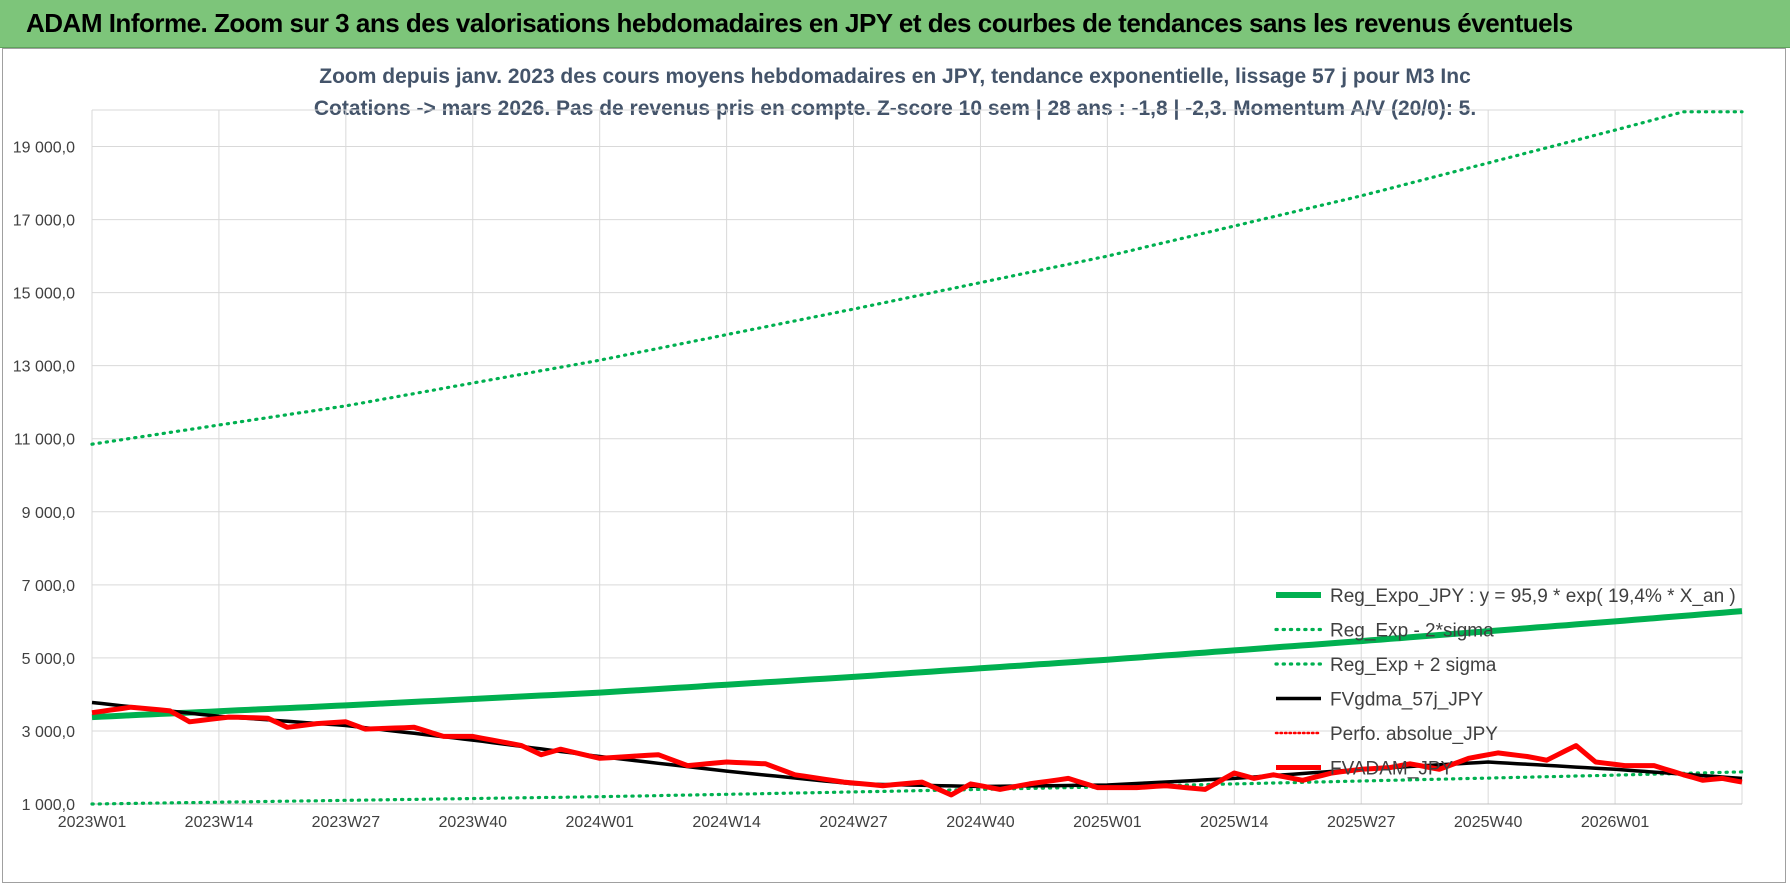 The image size is (1790, 886). Describe the element at coordinates (48, 513) in the screenshot. I see `y-tick-label: 9 000,0` at that location.